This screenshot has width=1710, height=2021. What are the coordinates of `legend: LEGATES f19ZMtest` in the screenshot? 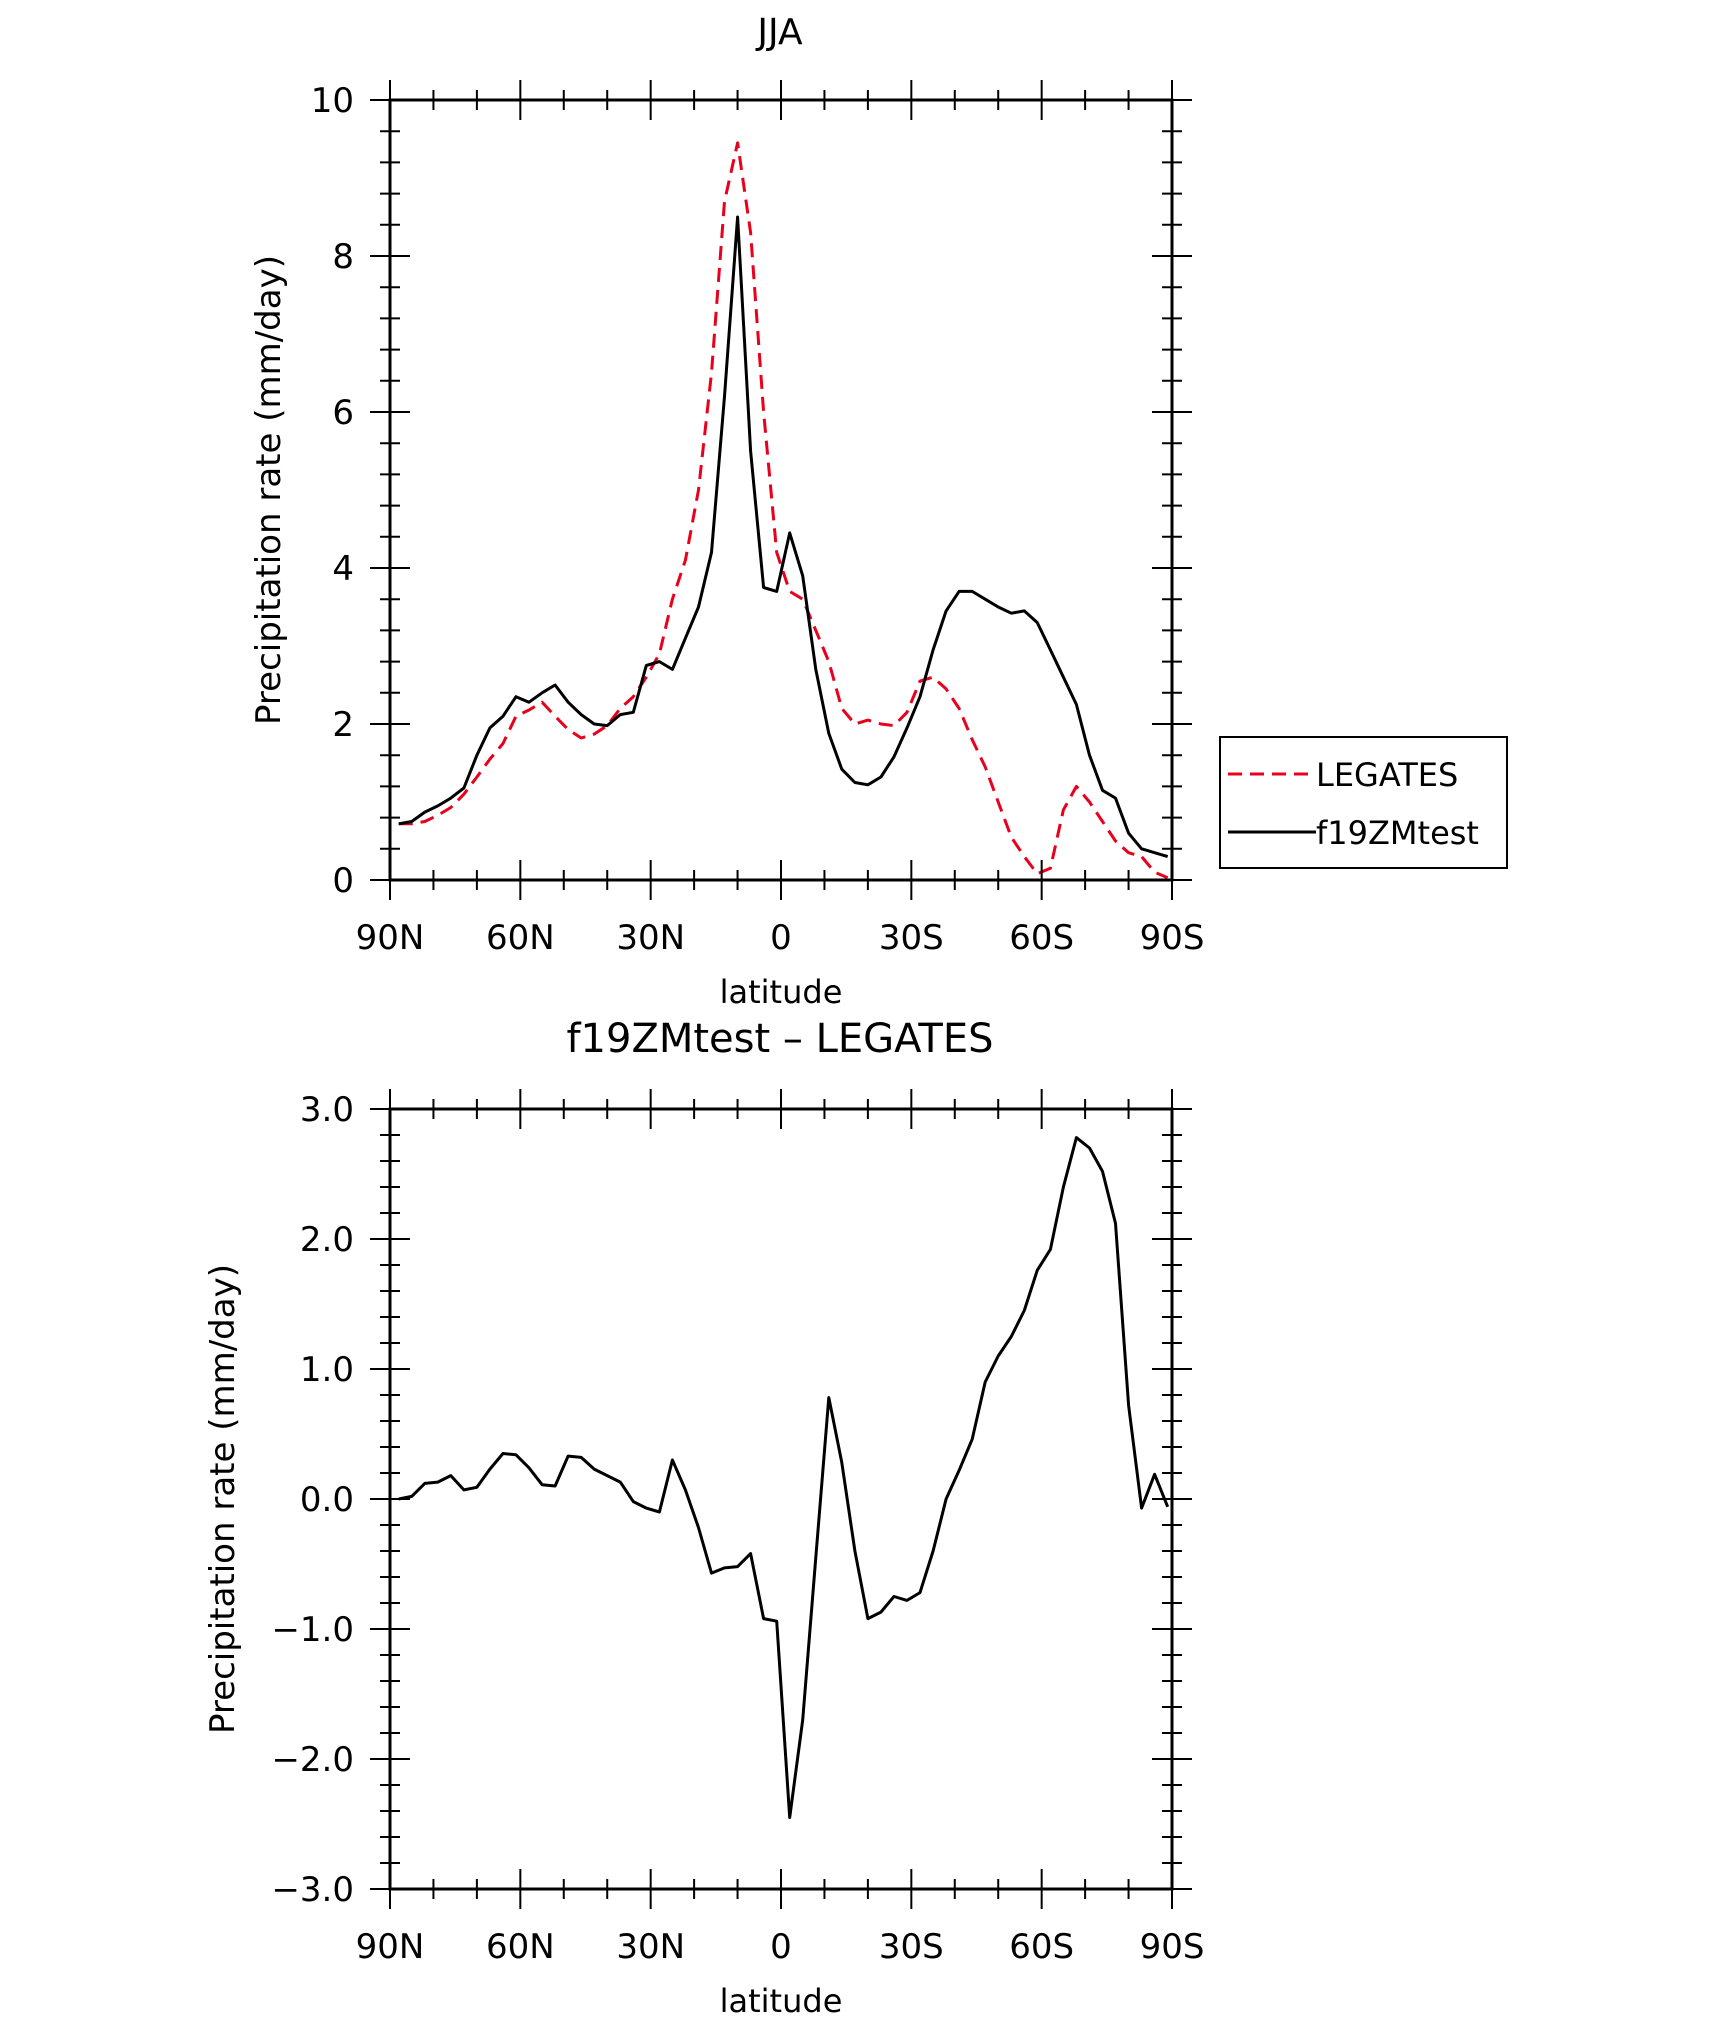 It's located at (1363, 802).